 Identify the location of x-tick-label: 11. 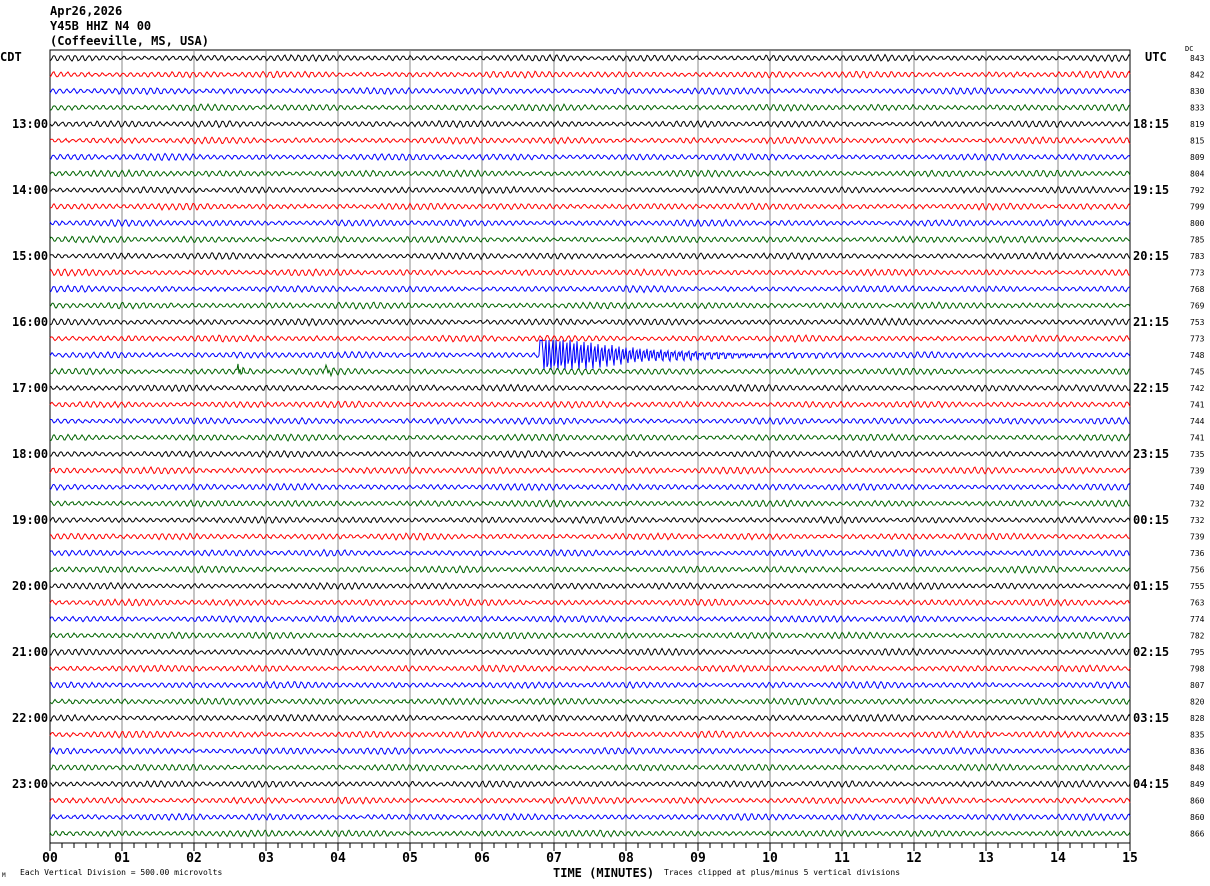
(842, 858).